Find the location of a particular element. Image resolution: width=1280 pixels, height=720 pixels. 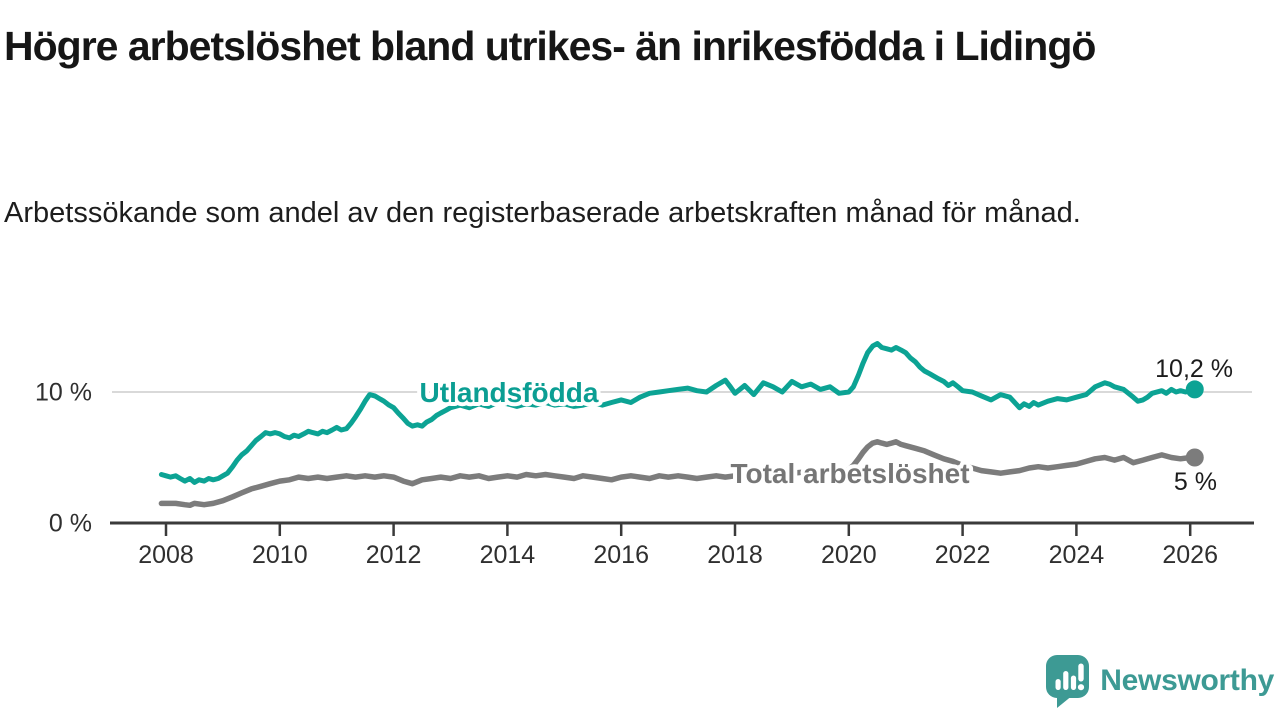

x-tick-label-2024: 2024 is located at coordinates (1077, 555).